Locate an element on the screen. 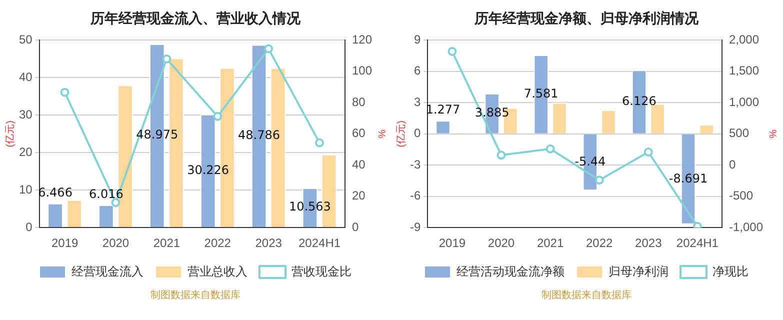 The image size is (783, 320). legend-label: 净现比 is located at coordinates (730, 271).